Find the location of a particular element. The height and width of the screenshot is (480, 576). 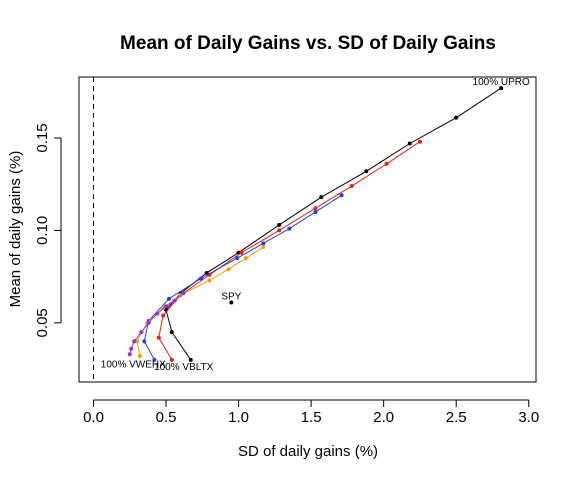

x-tick-label: 3.0 is located at coordinates (528, 417).